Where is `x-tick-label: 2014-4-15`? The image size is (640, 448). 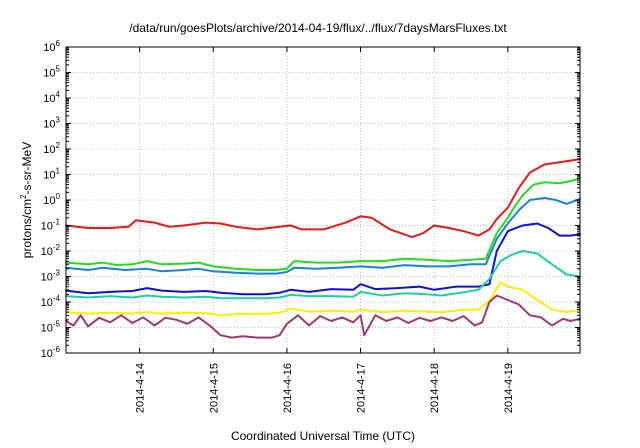 x-tick-label: 2014-4-15 is located at coordinates (214, 388).